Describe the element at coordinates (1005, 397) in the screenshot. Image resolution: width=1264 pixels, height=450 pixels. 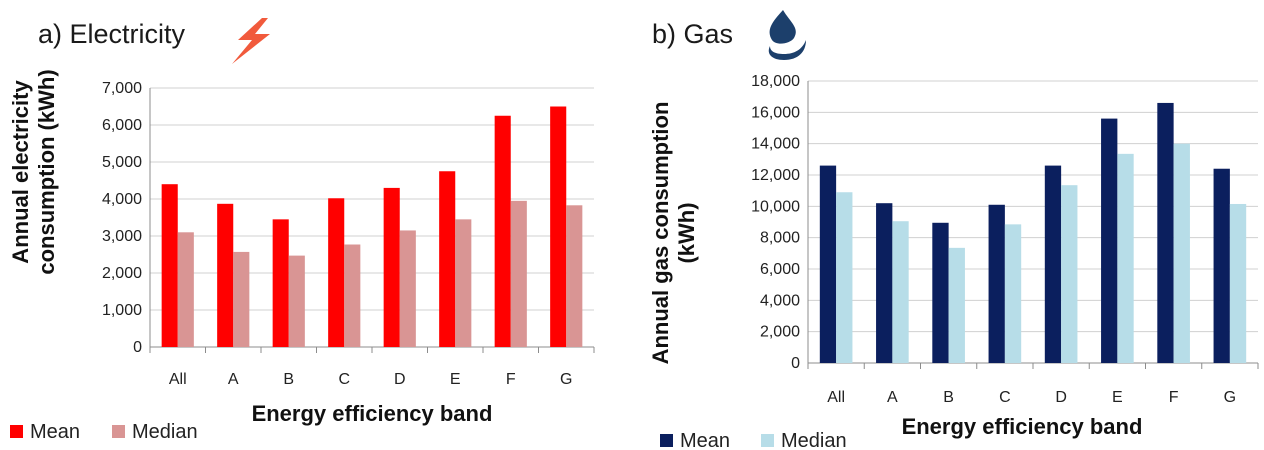
I see `gas-category-label: C` at that location.